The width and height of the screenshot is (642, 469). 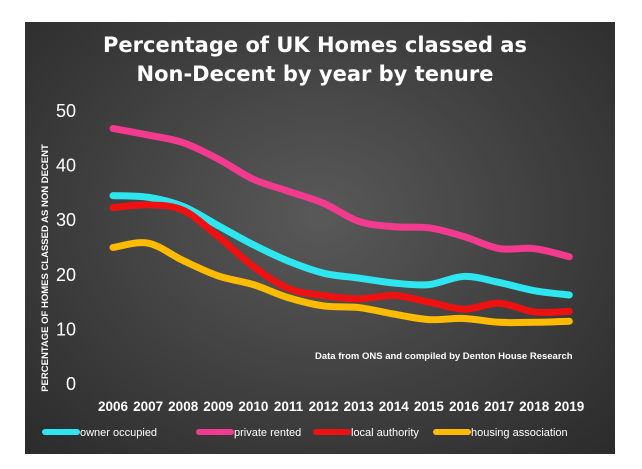 I want to click on legend-label: private rented, so click(x=267, y=433).